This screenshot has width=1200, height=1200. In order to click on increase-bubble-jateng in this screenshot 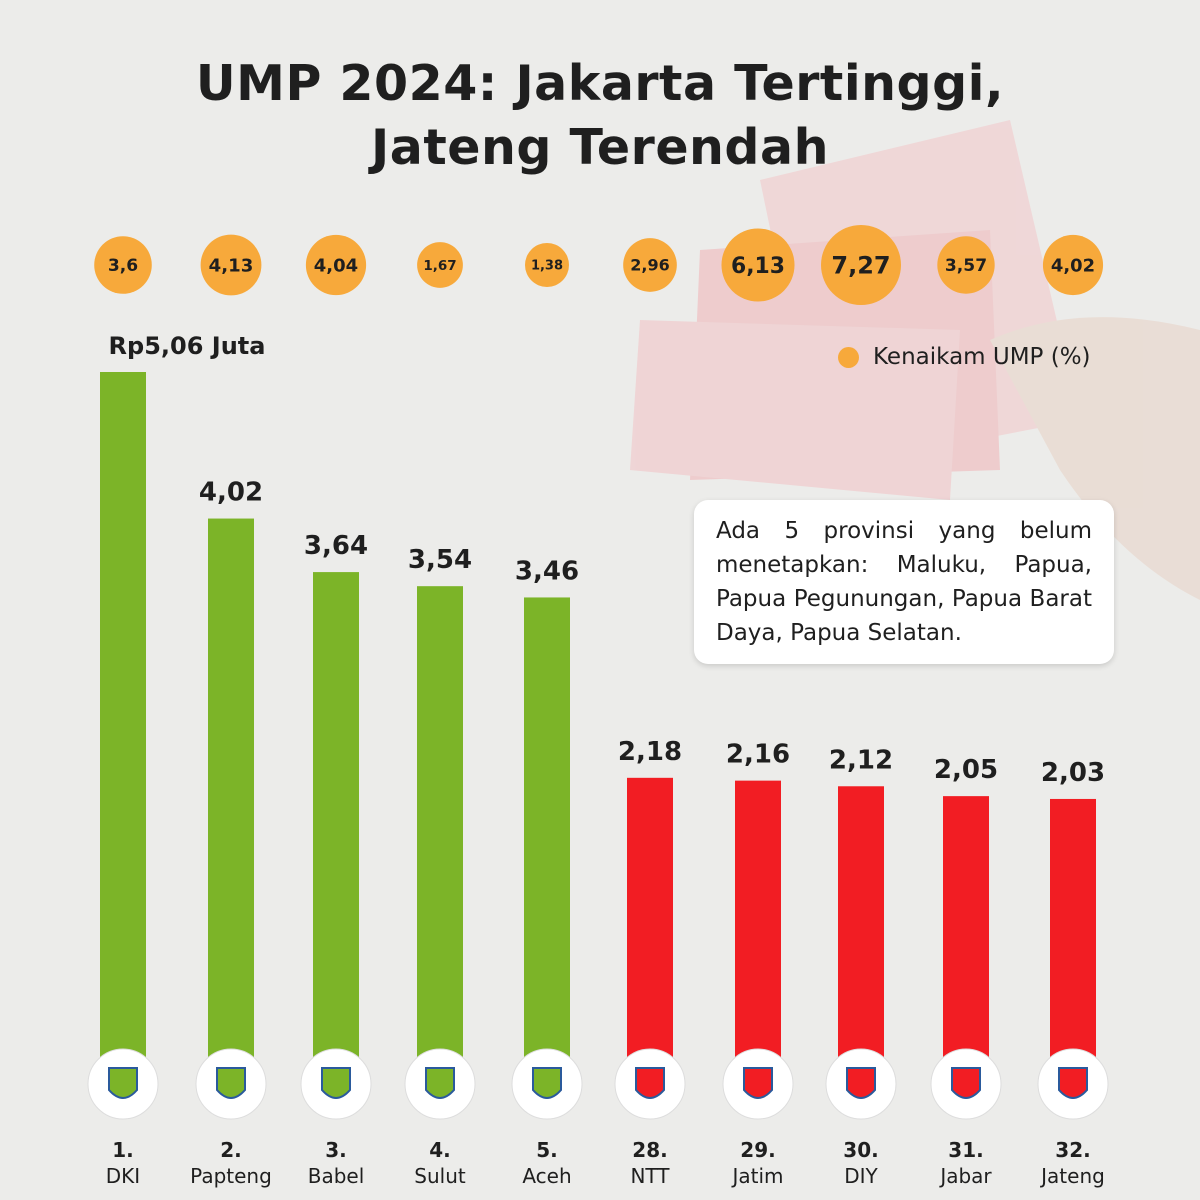, I will do `click(1073, 265)`.